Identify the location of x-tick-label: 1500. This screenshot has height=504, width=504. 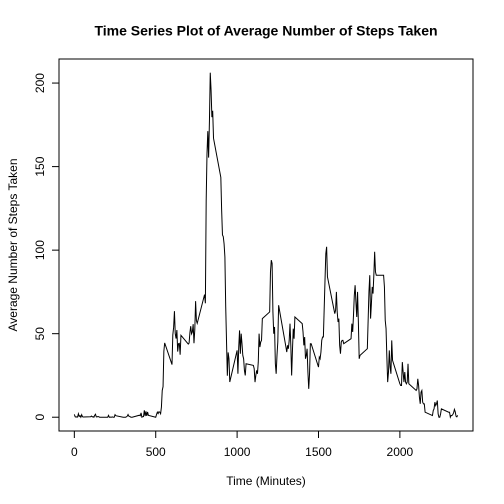
(318, 452).